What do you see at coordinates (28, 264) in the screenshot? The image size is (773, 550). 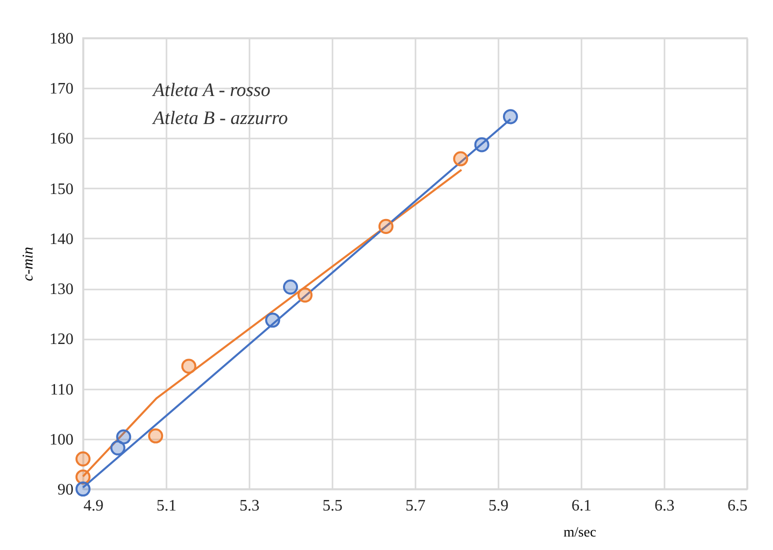 I see `y-axis-title: c-min` at bounding box center [28, 264].